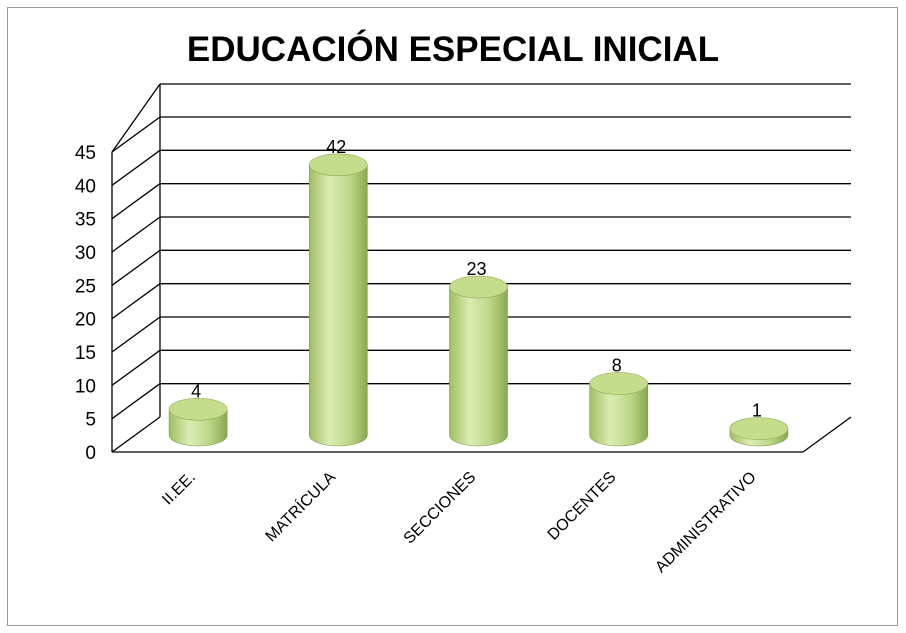 The image size is (906, 633). Describe the element at coordinates (85, 186) in the screenshot. I see `y-tick-label: 40` at that location.